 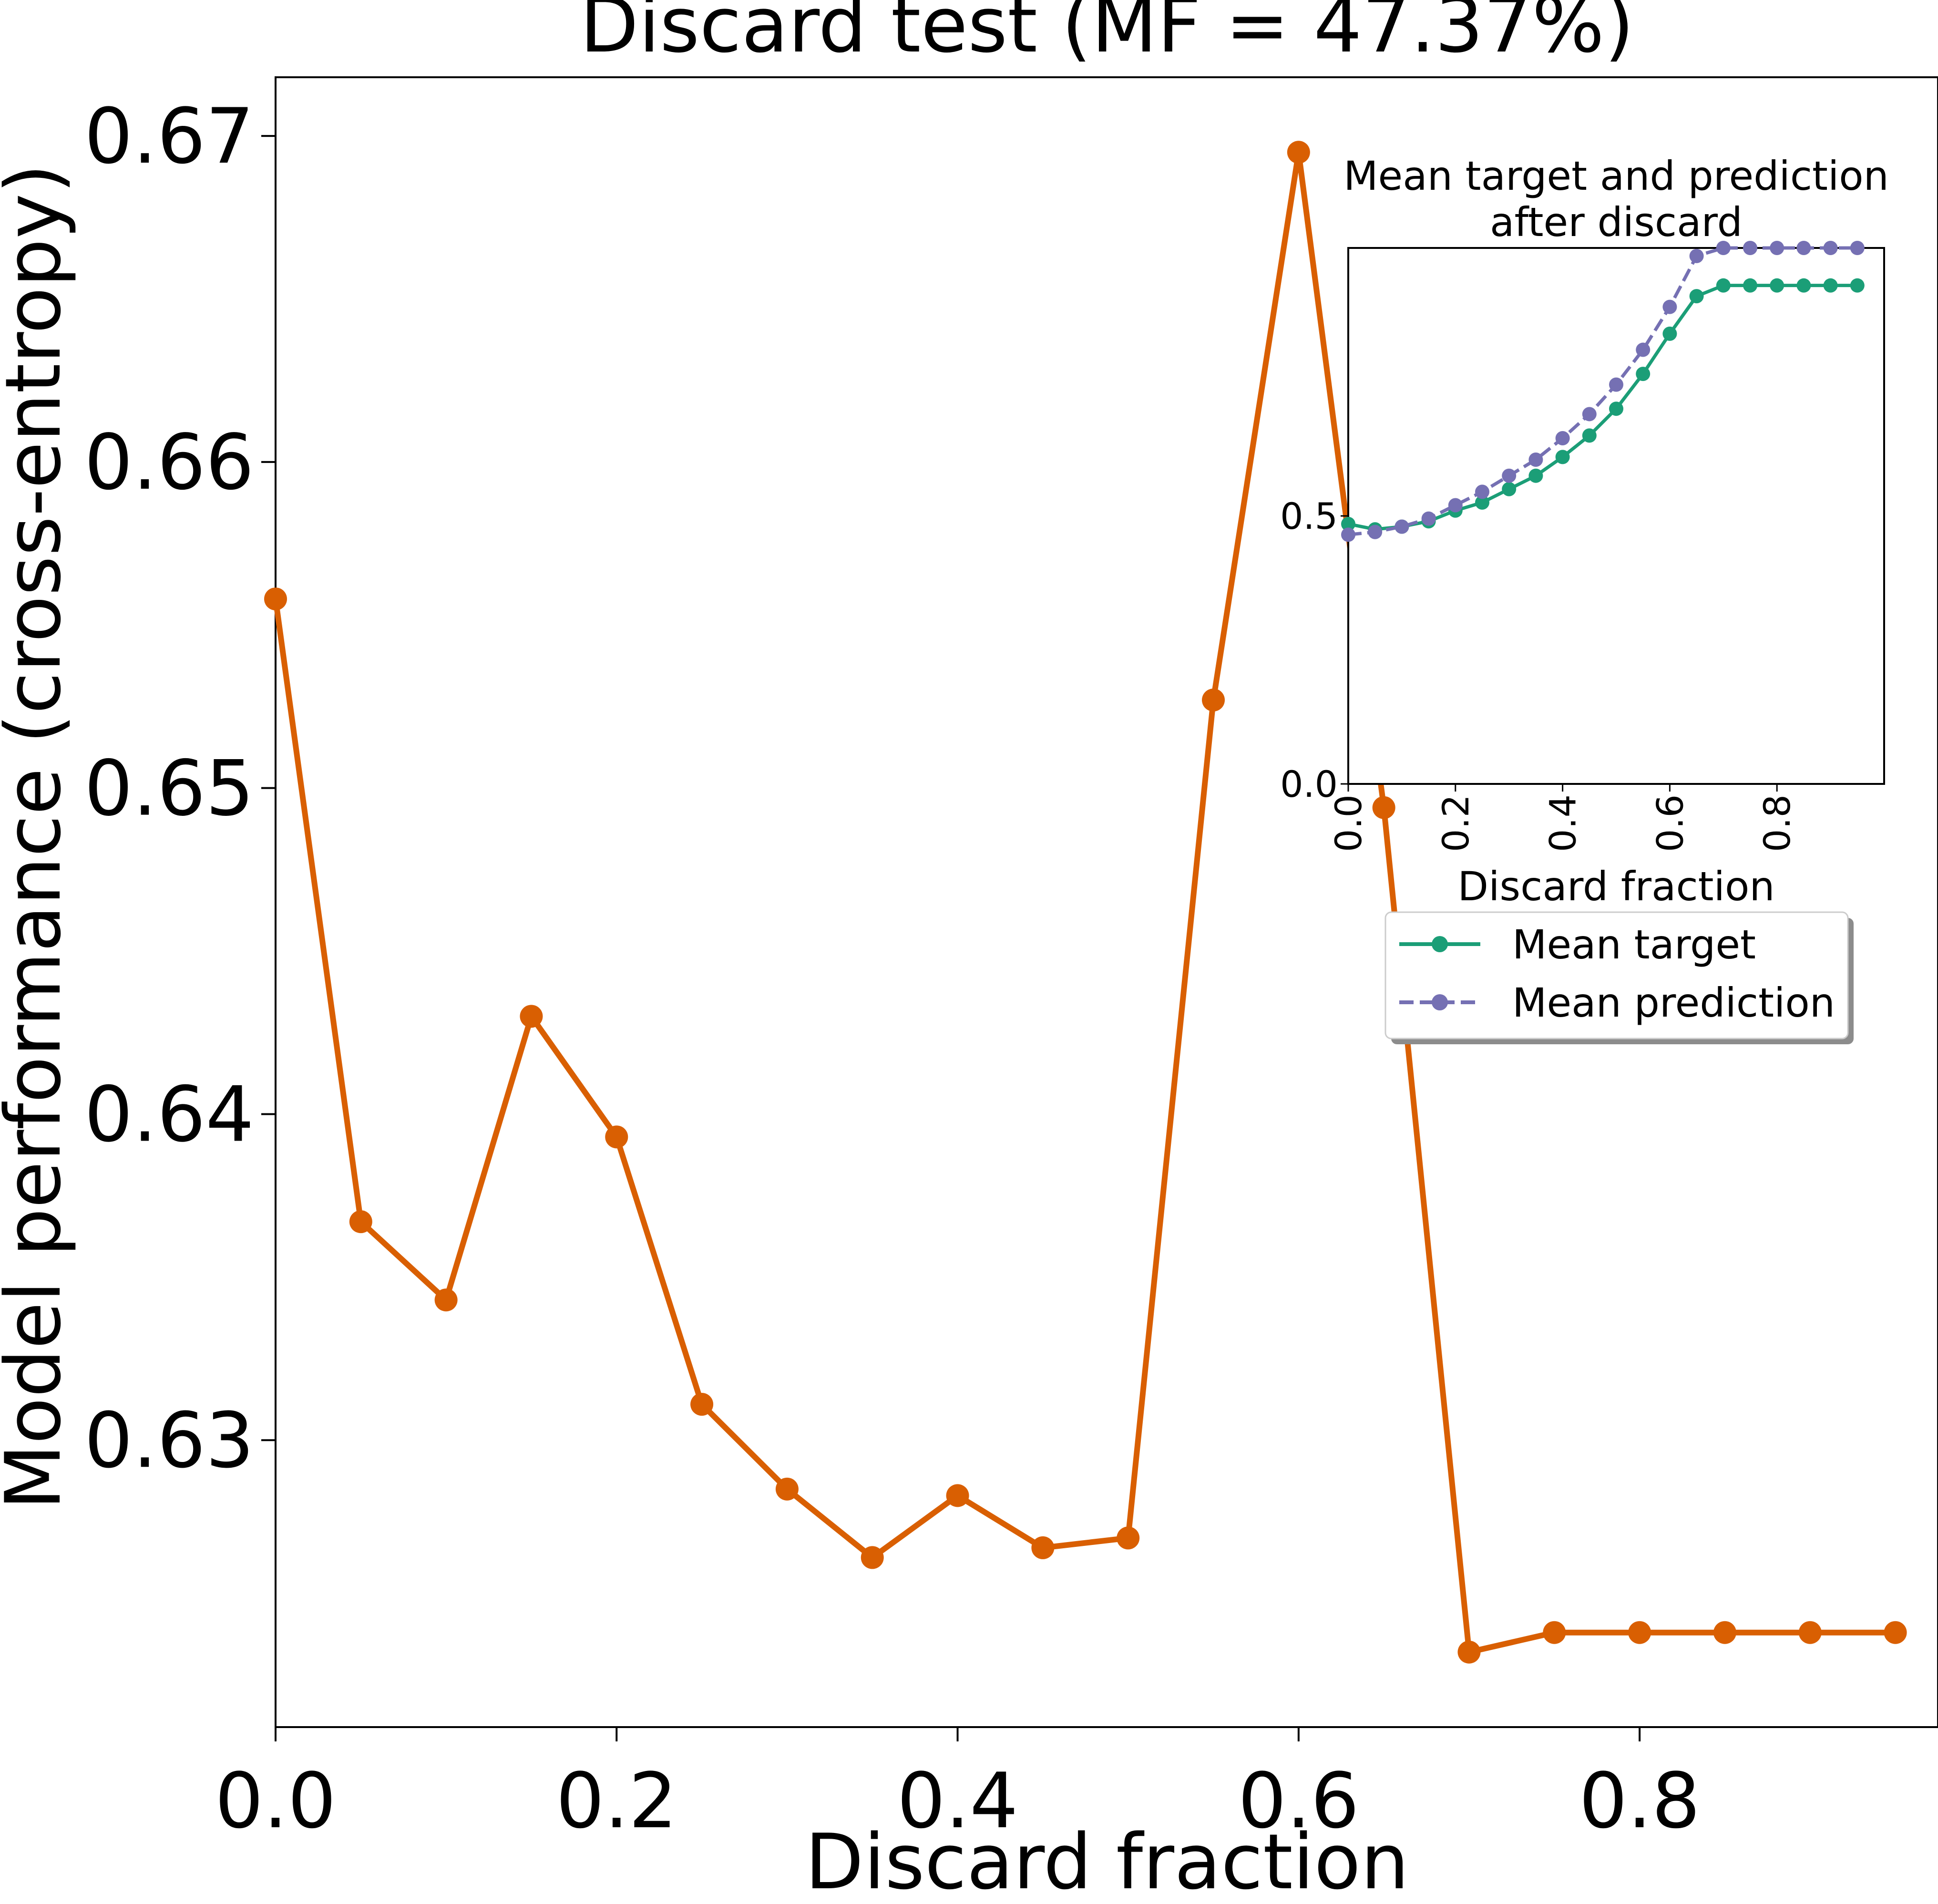 What do you see at coordinates (1314, 650) in the screenshot?
I see `inset-y-axis: 0.0 0.5` at bounding box center [1314, 650].